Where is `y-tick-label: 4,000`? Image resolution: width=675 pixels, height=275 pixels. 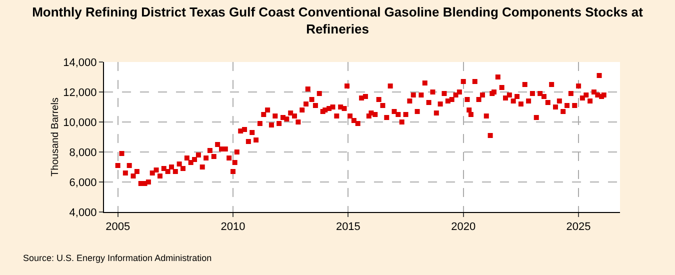
y-tick-label: 4,000 is located at coordinates (83, 212).